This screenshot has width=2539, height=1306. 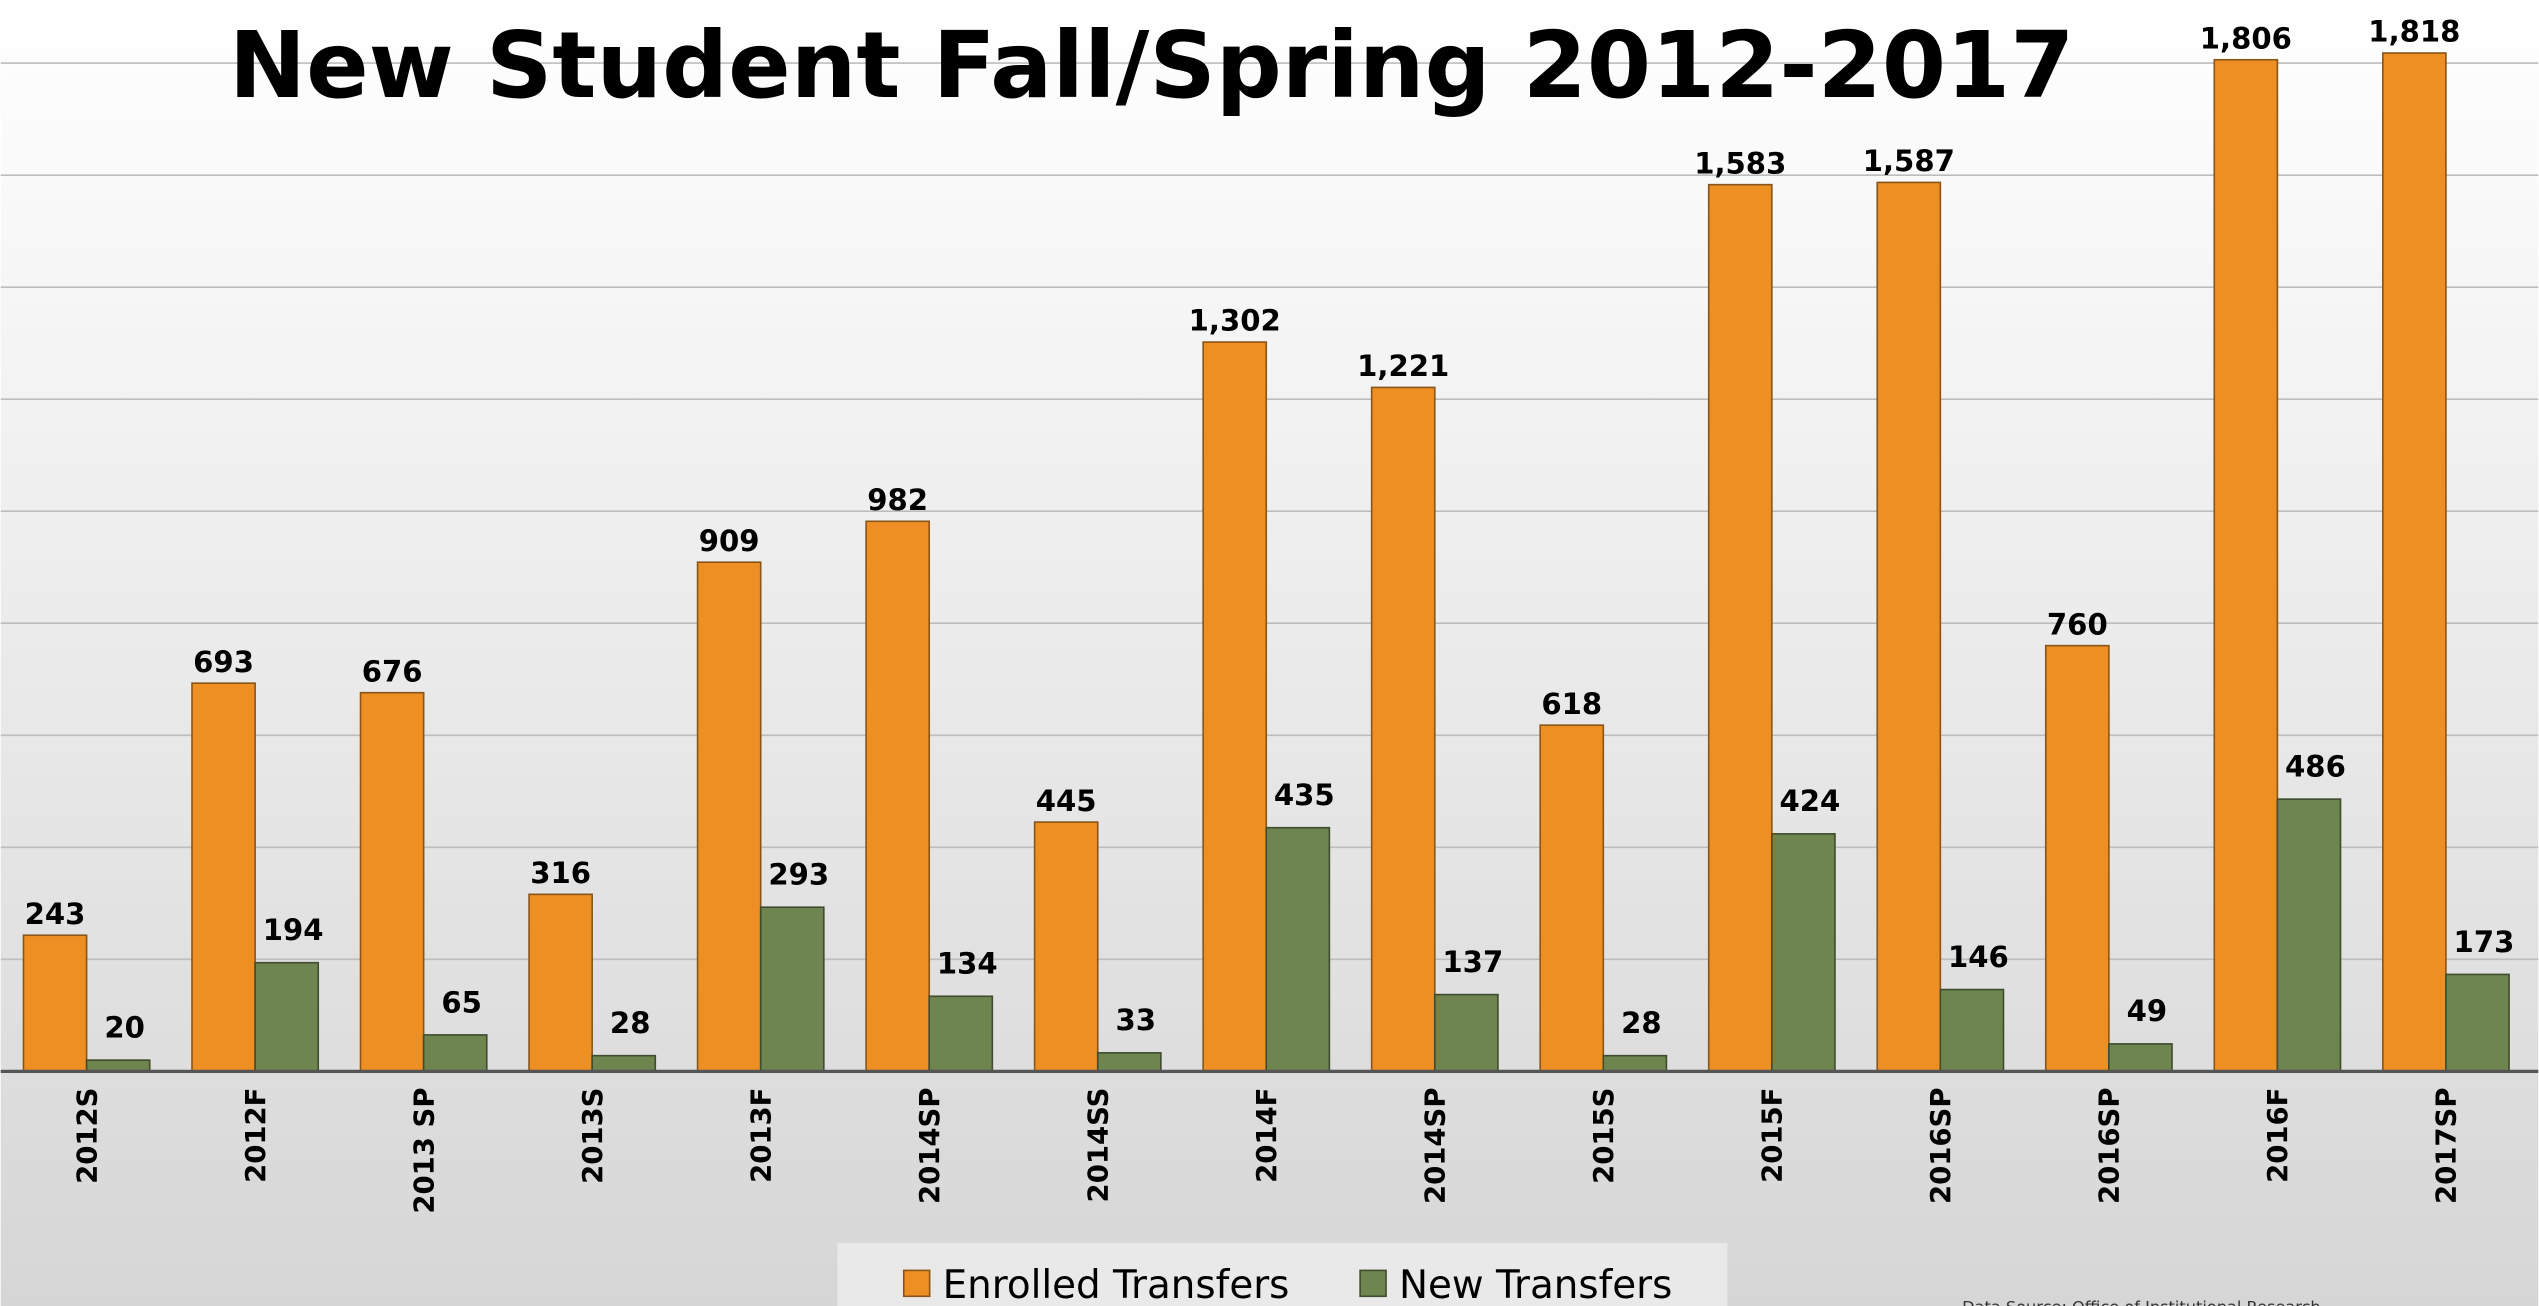 I want to click on data-label: 49, so click(x=2147, y=1011).